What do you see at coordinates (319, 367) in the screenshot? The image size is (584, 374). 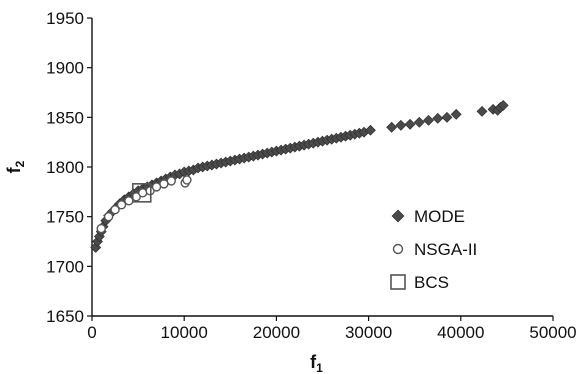 I see `x-axis-label-subscript: 1` at bounding box center [319, 367].